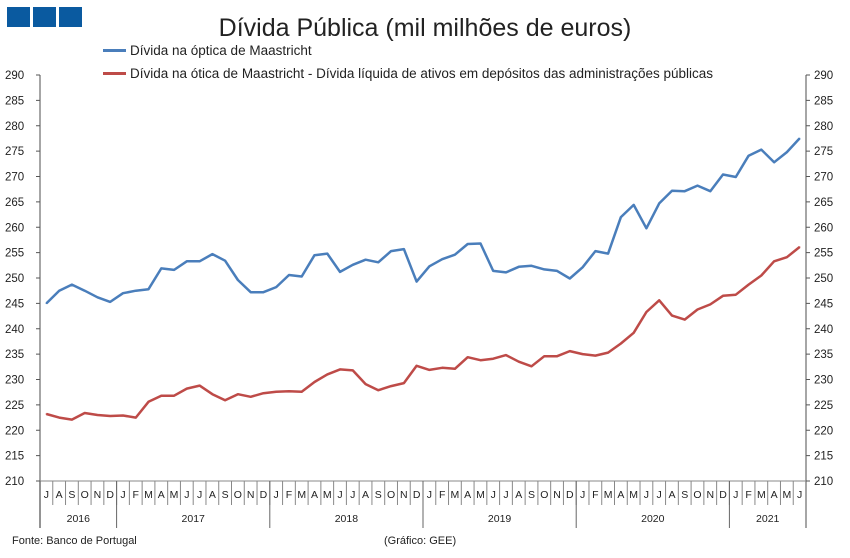 Image resolution: width=850 pixels, height=558 pixels. What do you see at coordinates (14, 482) in the screenshot?
I see `y-tick-label-left: 210` at bounding box center [14, 482].